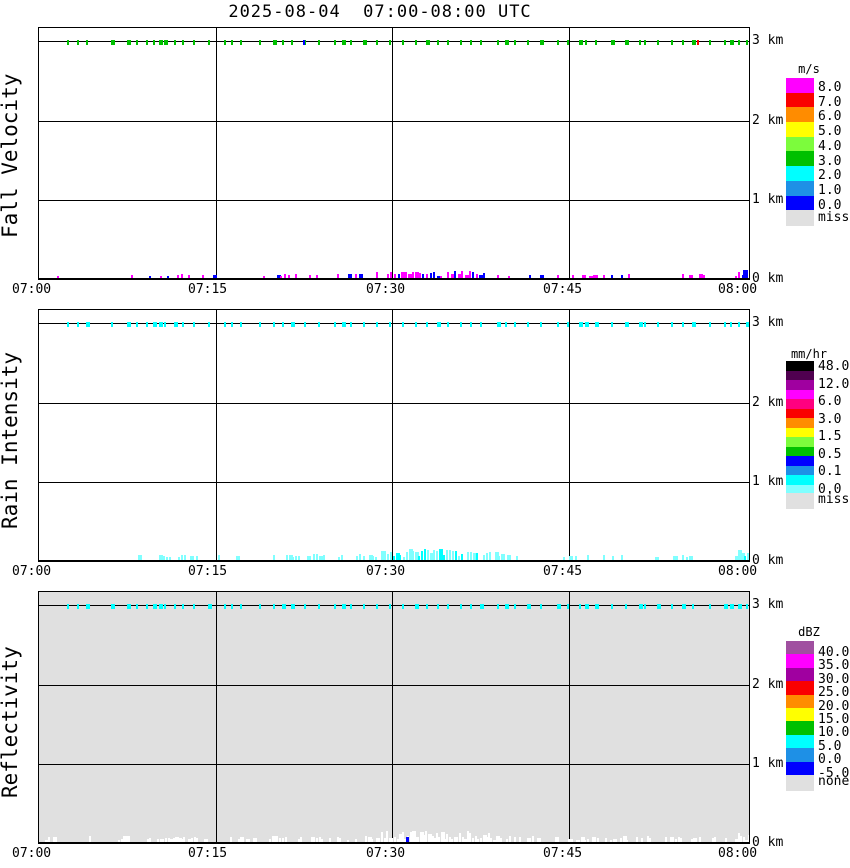  Describe the element at coordinates (809, 354) in the screenshot. I see `colorbar-unit-mmhr: mm/hr` at that location.